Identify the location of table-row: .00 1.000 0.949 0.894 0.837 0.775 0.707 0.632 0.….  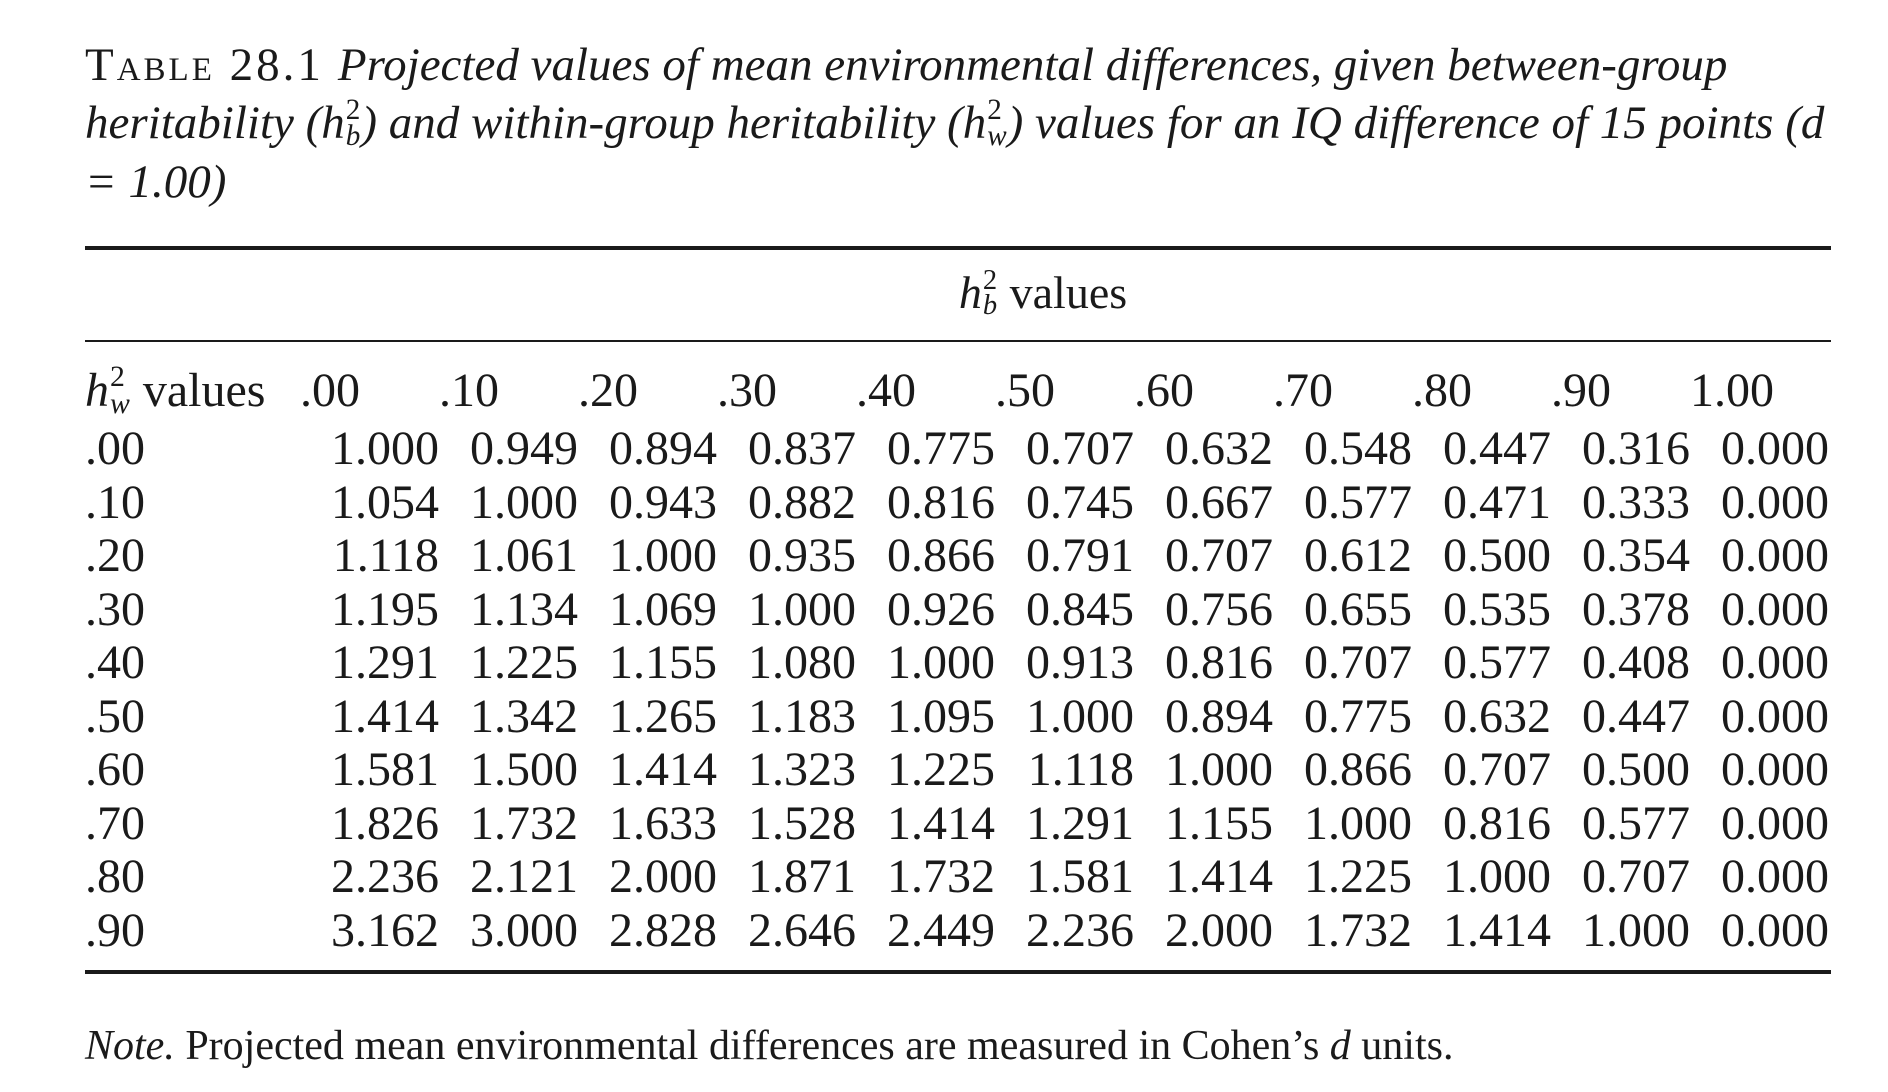
(957, 449).